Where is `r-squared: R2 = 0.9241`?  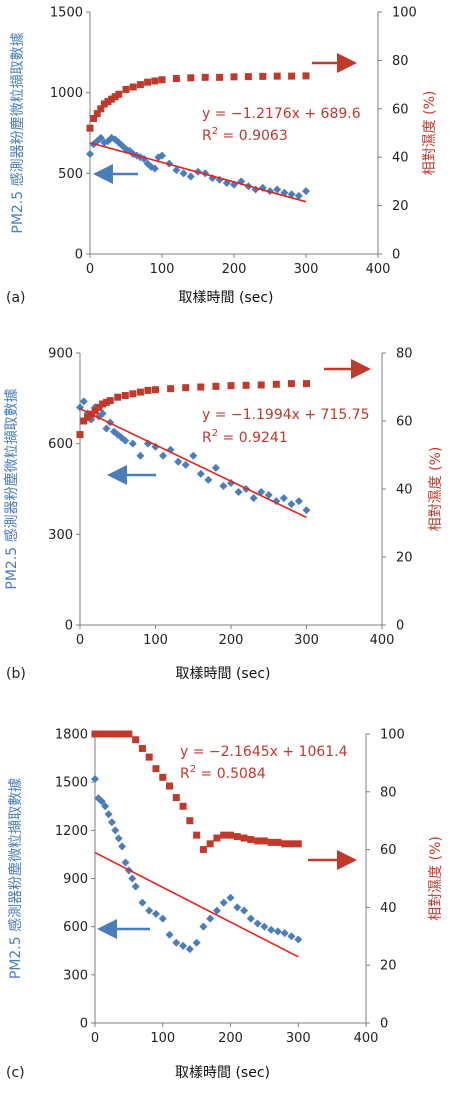
r-squared: R2 = 0.9241 is located at coordinates (245, 437).